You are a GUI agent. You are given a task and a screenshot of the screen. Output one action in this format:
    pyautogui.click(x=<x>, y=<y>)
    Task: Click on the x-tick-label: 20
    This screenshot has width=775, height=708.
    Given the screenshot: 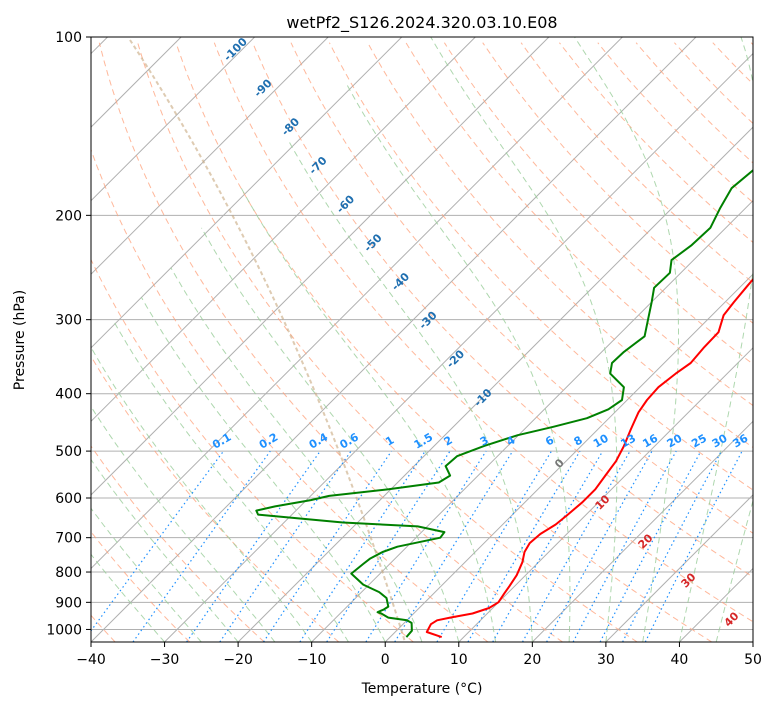 What is the action you would take?
    pyautogui.click(x=532, y=660)
    